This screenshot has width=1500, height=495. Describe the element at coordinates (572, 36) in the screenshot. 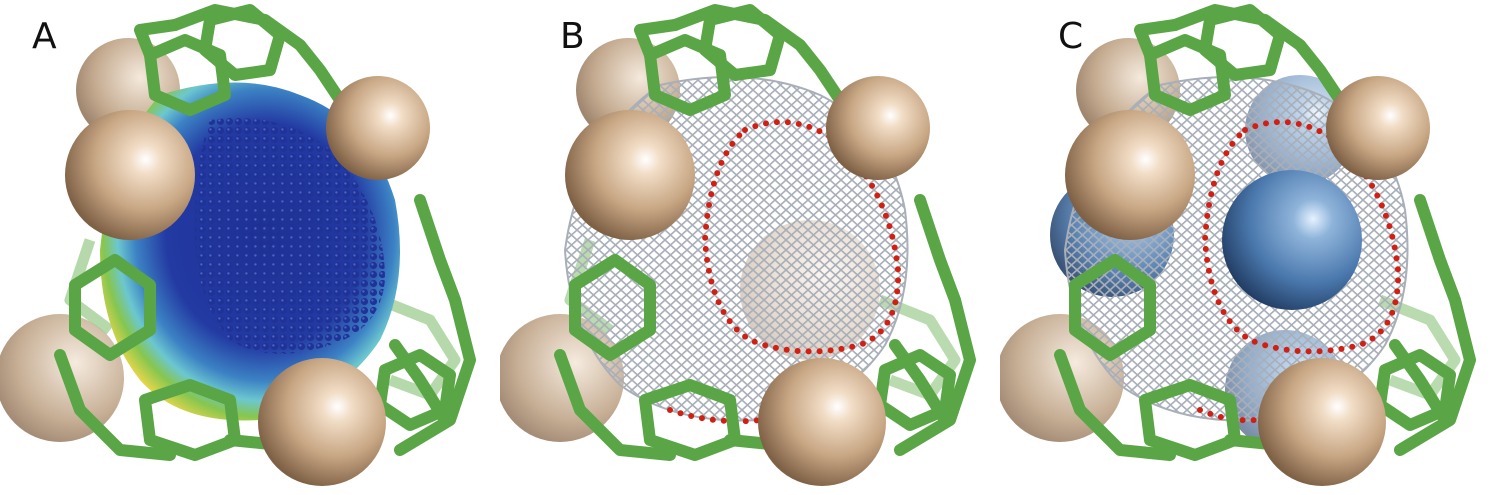

I see `panel-label-b: B` at that location.